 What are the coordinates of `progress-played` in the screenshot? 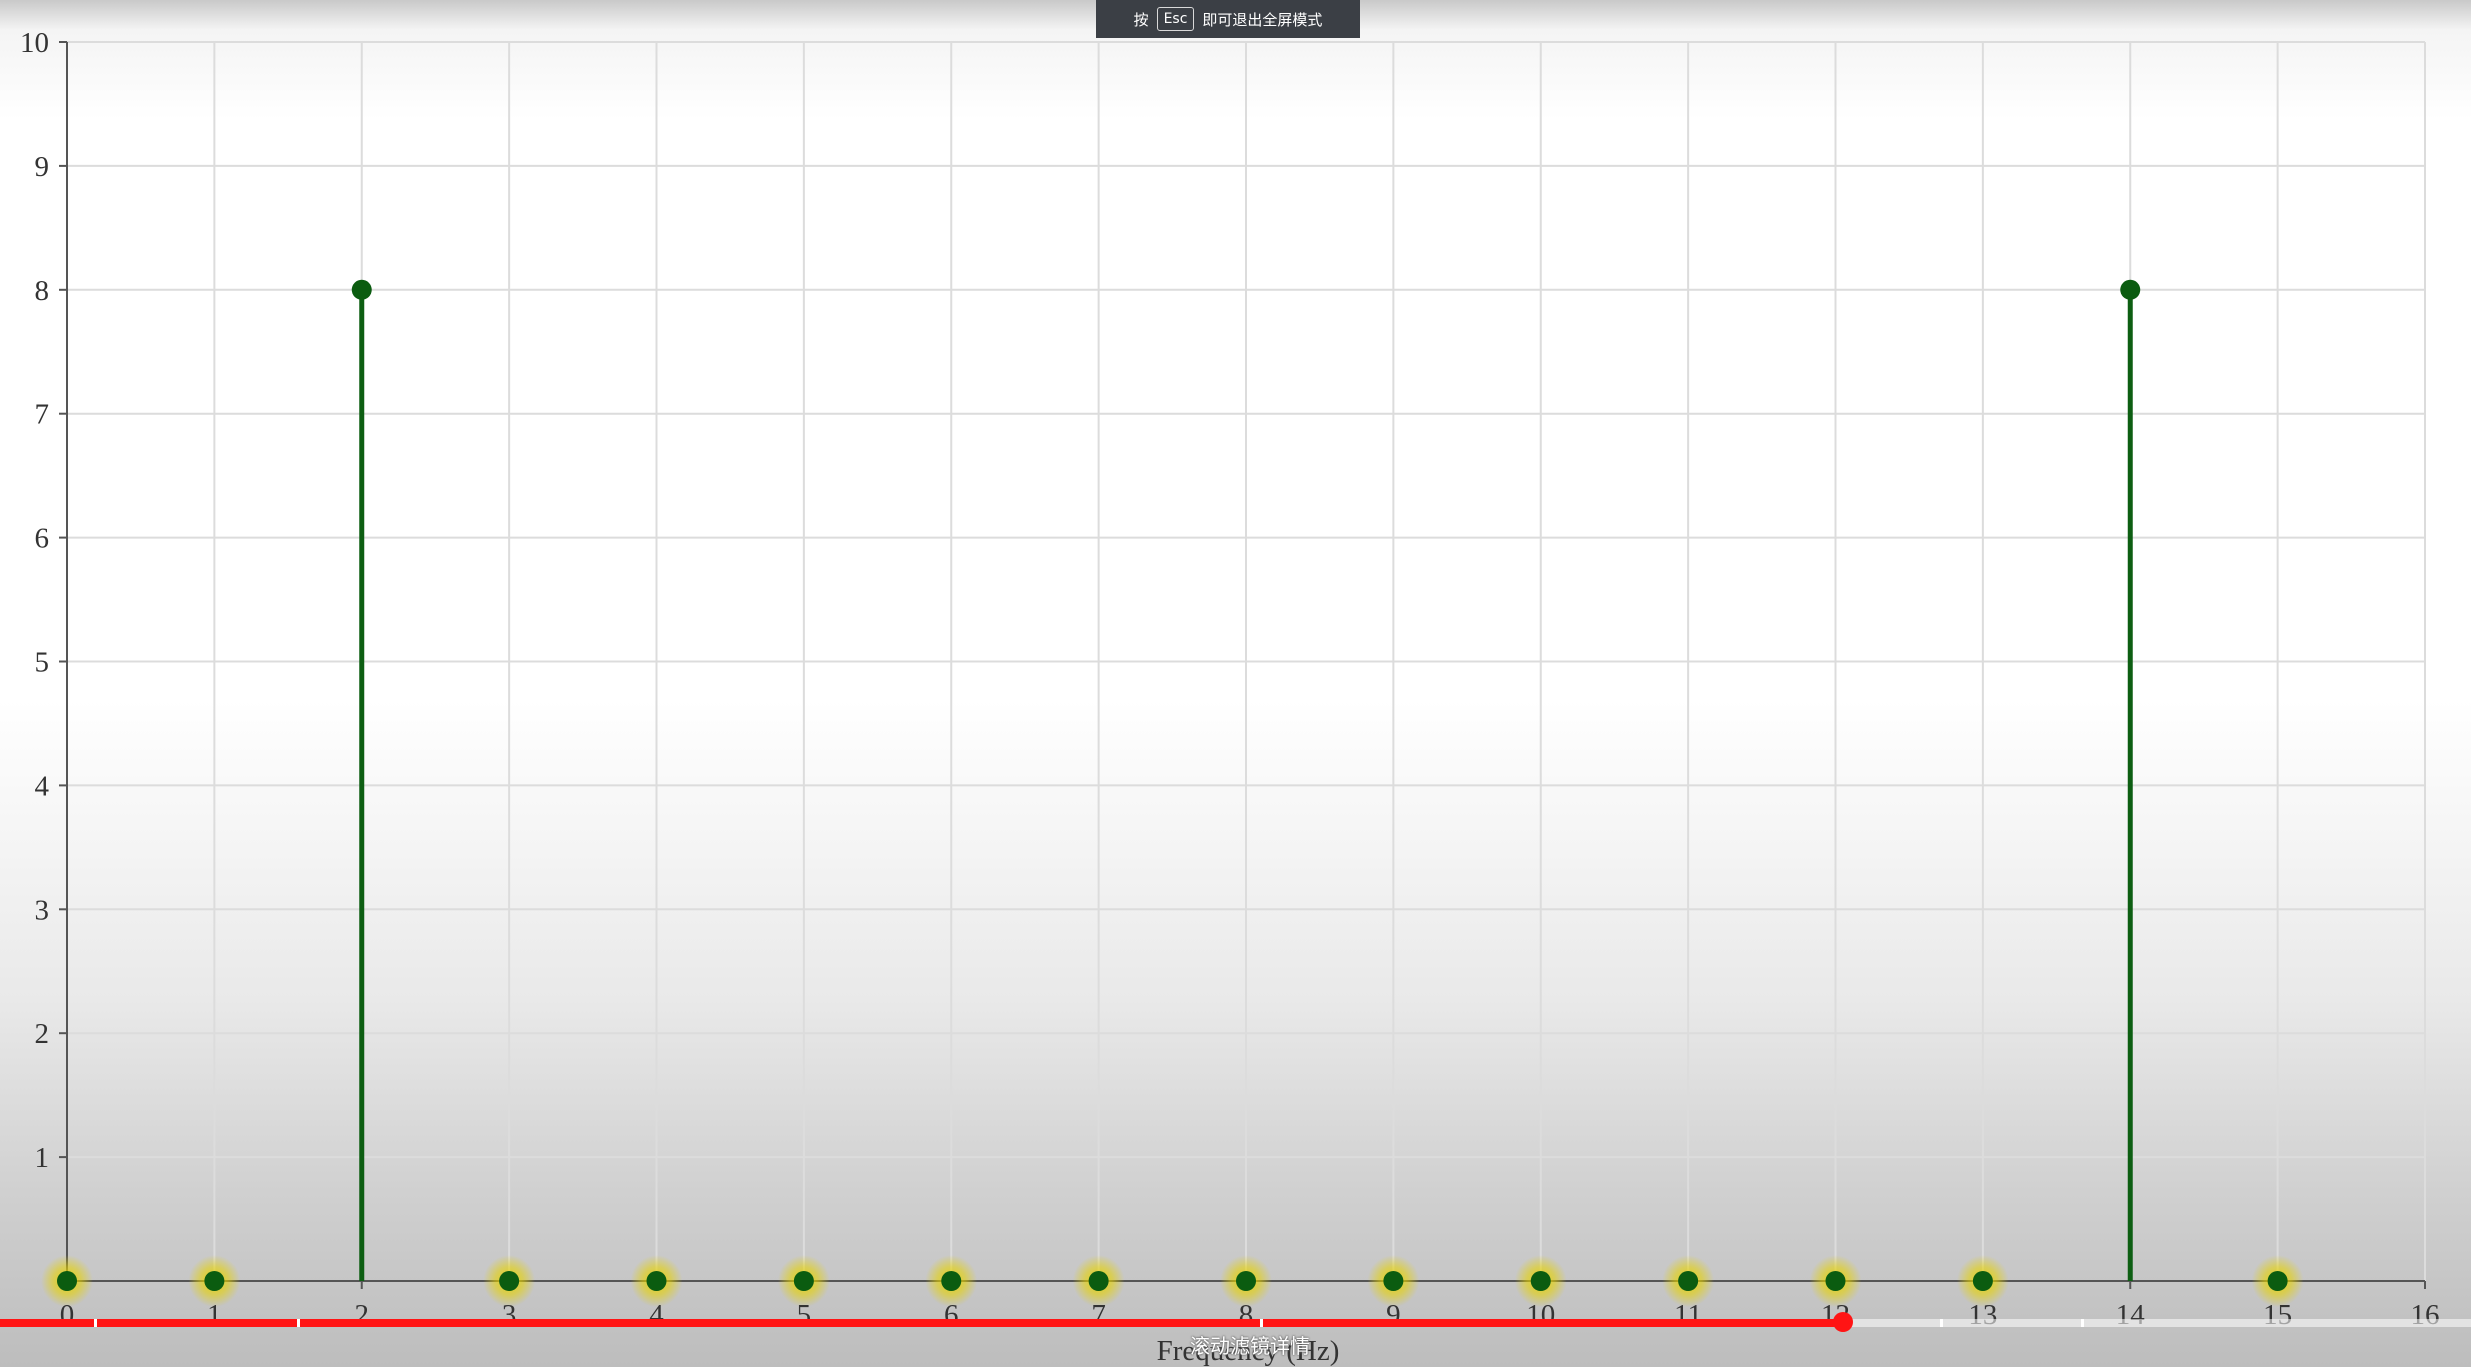 It's located at (922, 1323).